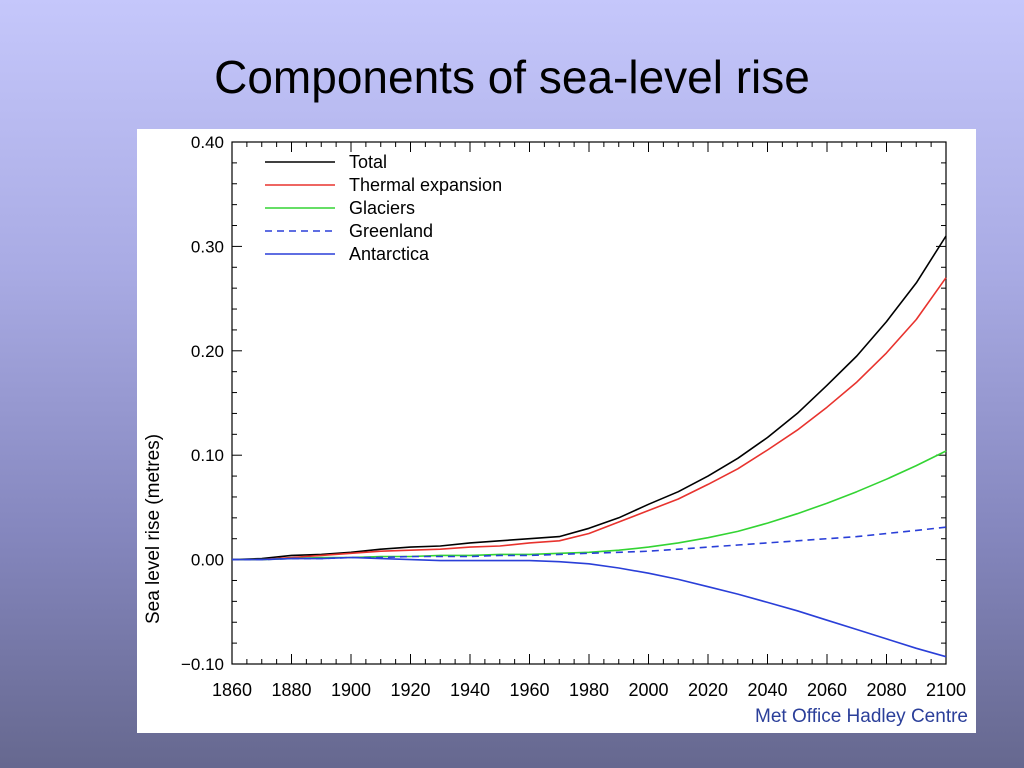 This screenshot has height=768, width=1024. What do you see at coordinates (207, 455) in the screenshot?
I see `y-tick-label: 0.10` at bounding box center [207, 455].